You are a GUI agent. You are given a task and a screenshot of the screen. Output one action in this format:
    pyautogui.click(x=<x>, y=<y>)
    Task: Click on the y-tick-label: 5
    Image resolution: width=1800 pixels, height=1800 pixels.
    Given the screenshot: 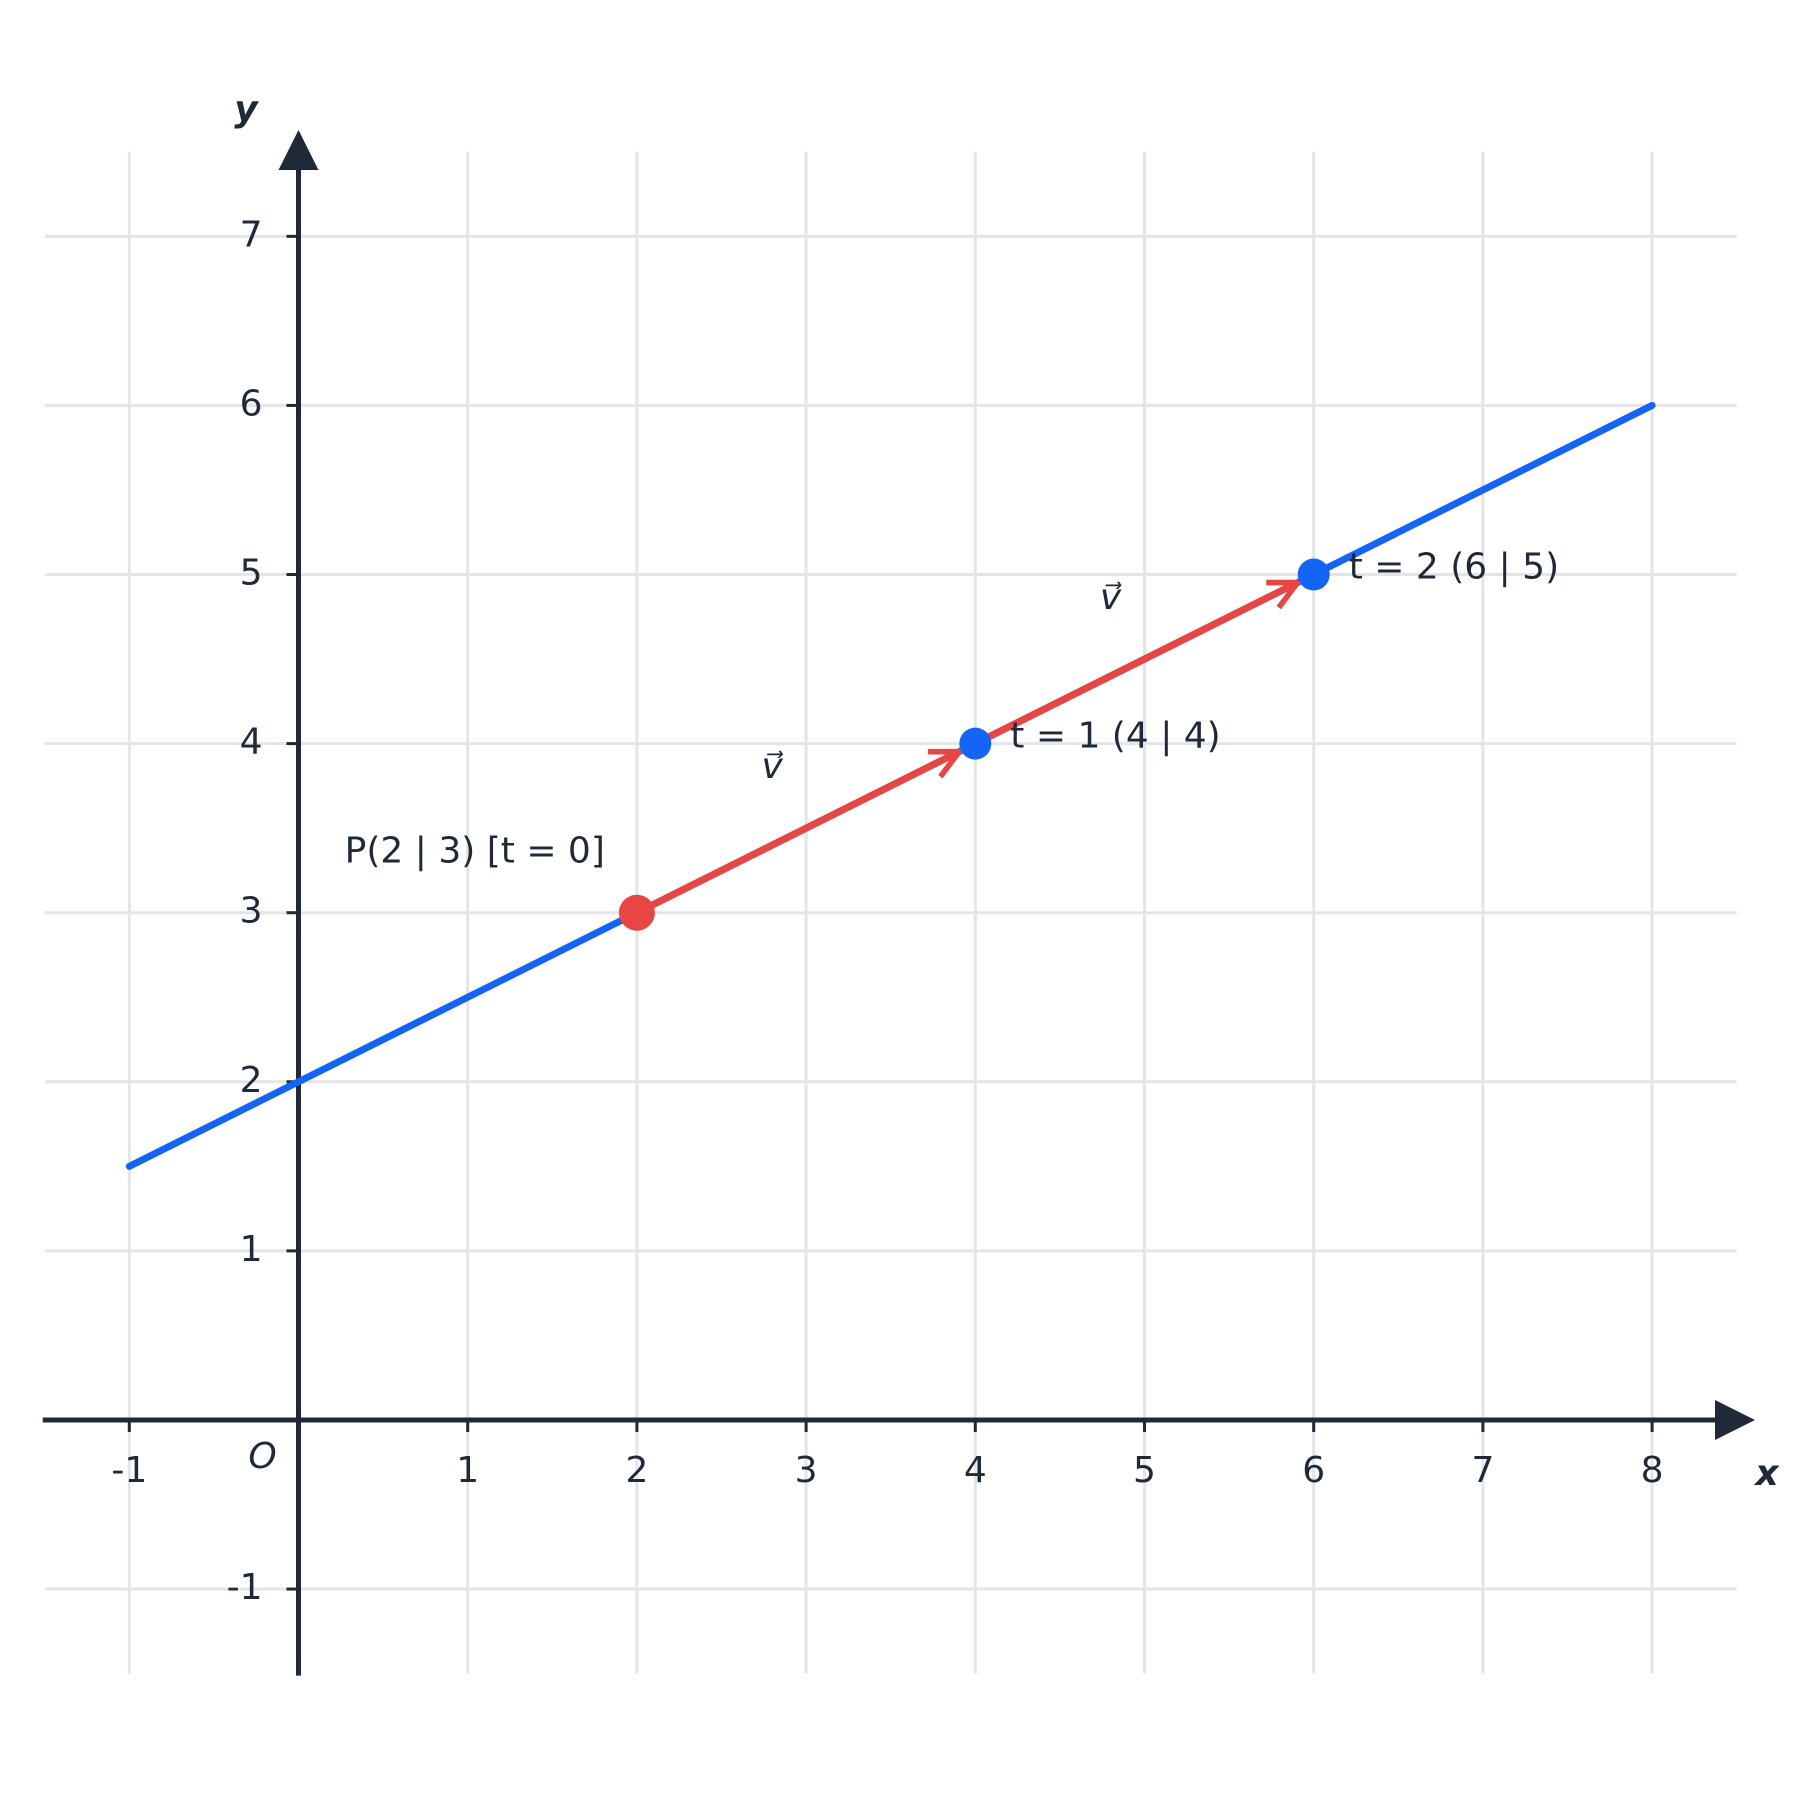 What is the action you would take?
    pyautogui.click(x=251, y=573)
    